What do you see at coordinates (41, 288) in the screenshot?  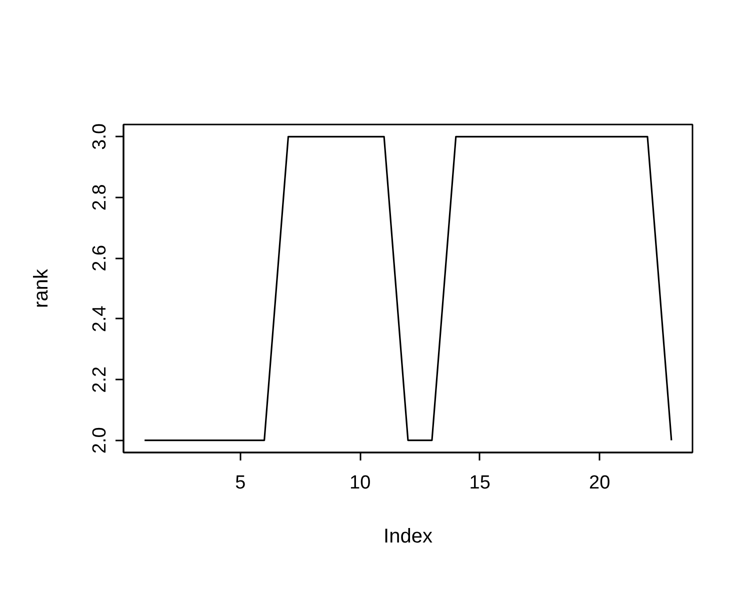 I see `y-axis-title: rank` at bounding box center [41, 288].